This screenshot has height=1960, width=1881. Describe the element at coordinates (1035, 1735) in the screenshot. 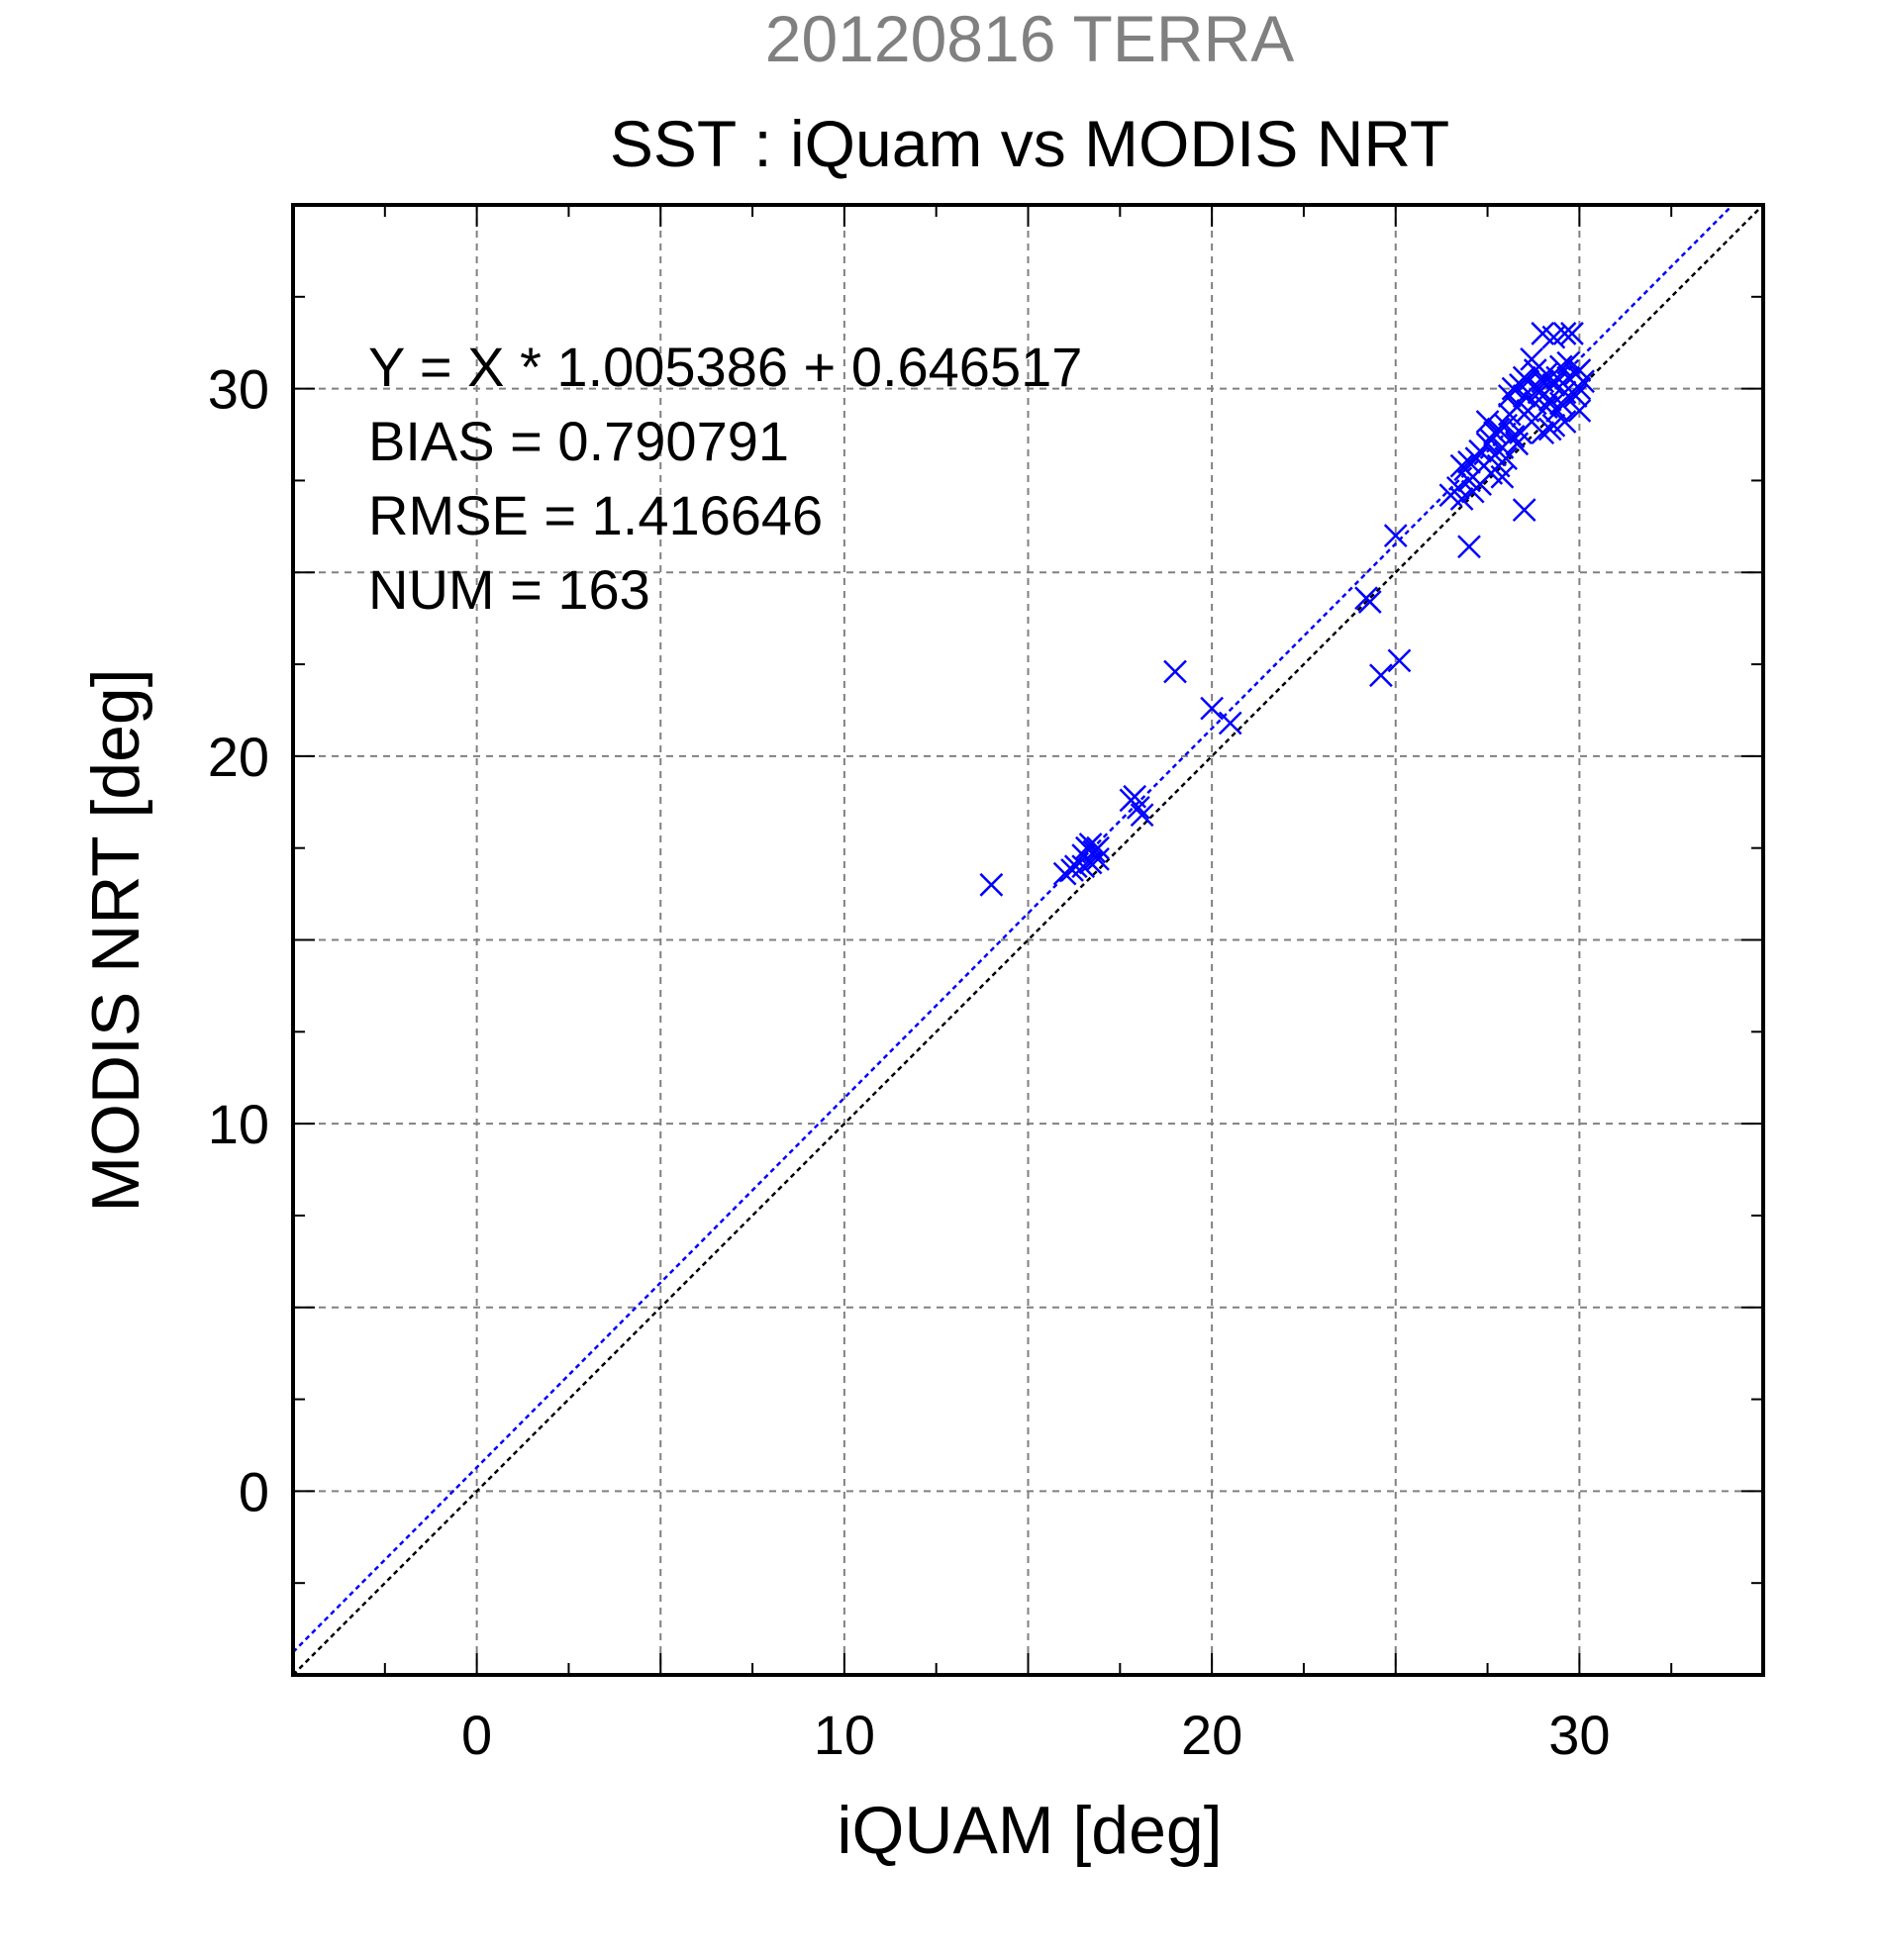

I see `x-tick-labels: 0 10 20 30` at that location.